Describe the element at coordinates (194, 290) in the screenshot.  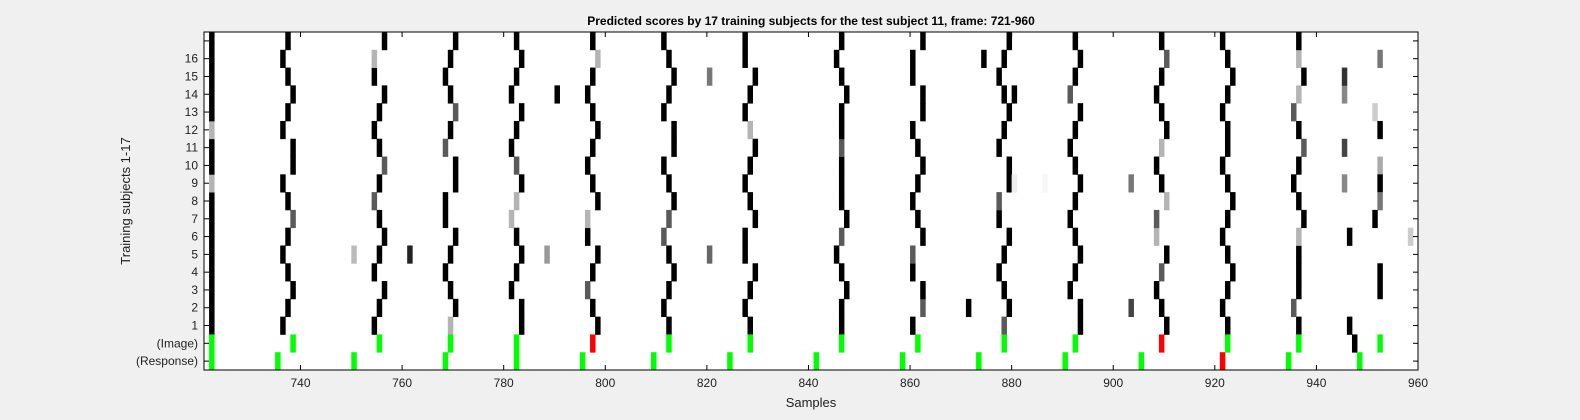
I see `y-tick-label: 3` at that location.